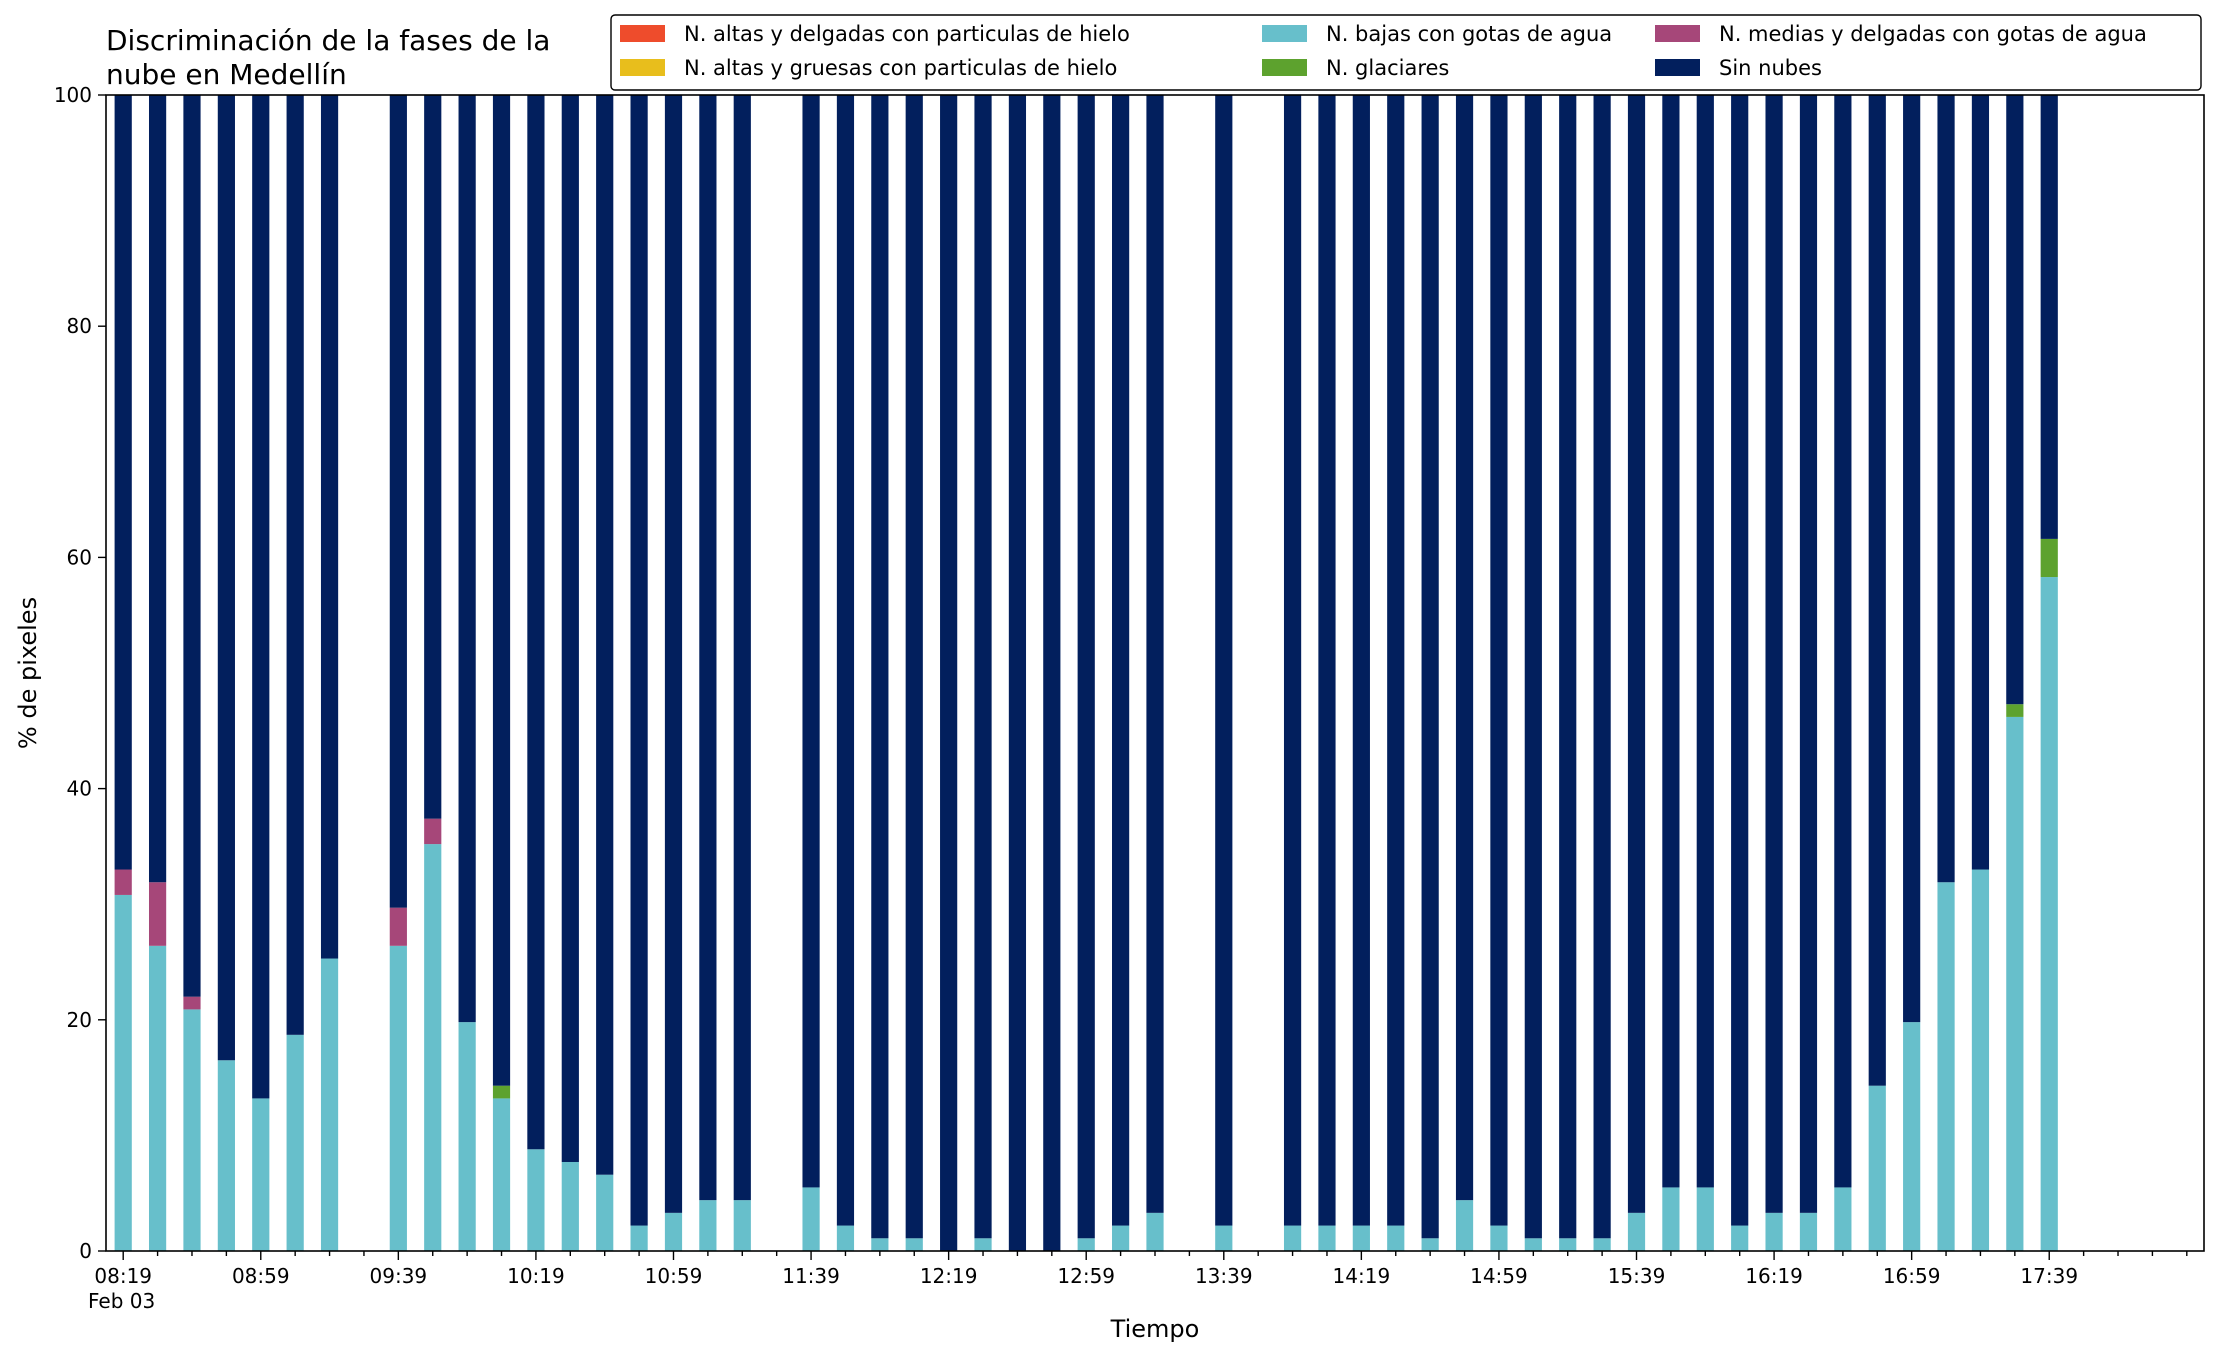 This screenshot has height=1355, width=2216. What do you see at coordinates (79, 1020) in the screenshot?
I see `y-tick-label: 20` at bounding box center [79, 1020].